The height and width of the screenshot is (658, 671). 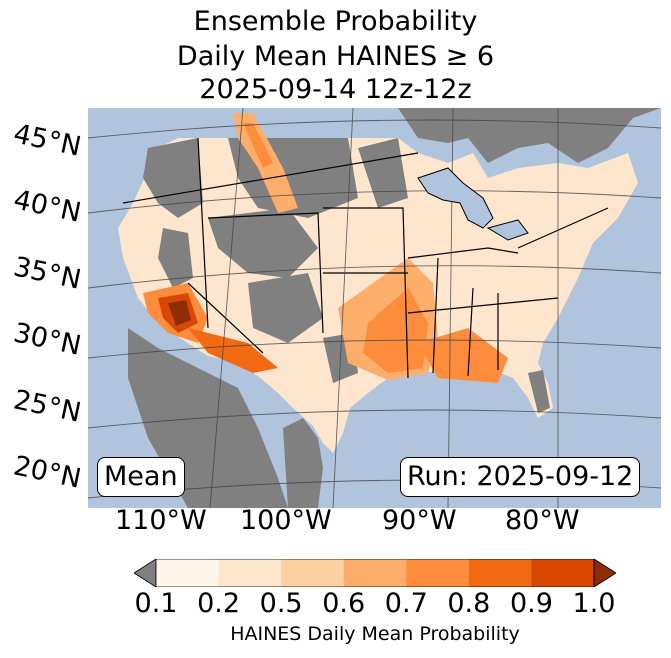 I want to click on mean-label-box: Mean, so click(x=141, y=477).